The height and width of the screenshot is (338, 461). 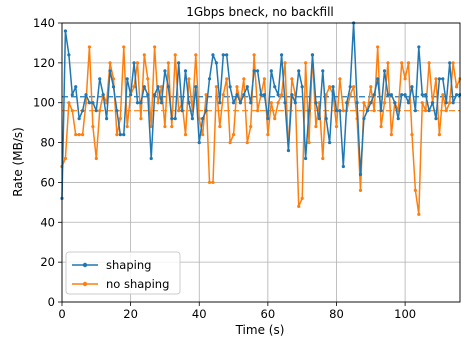 What do you see at coordinates (268, 314) in the screenshot?
I see `x-tick-label: 60` at bounding box center [268, 314].